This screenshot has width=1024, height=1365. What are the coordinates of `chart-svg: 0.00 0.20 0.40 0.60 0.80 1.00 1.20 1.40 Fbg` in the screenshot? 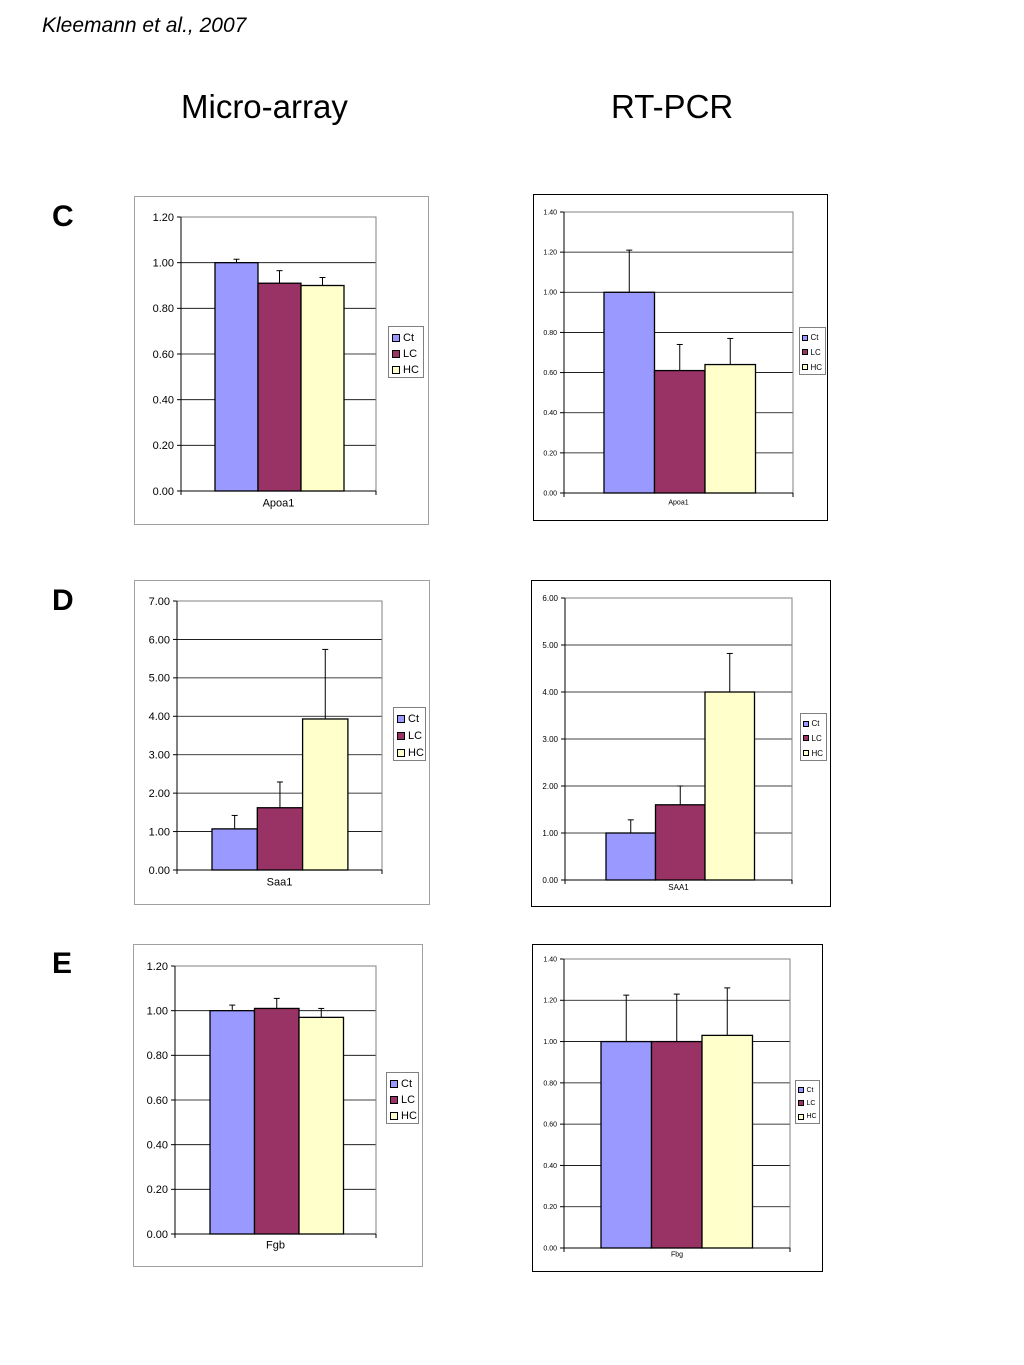 It's located at (667, 1107).